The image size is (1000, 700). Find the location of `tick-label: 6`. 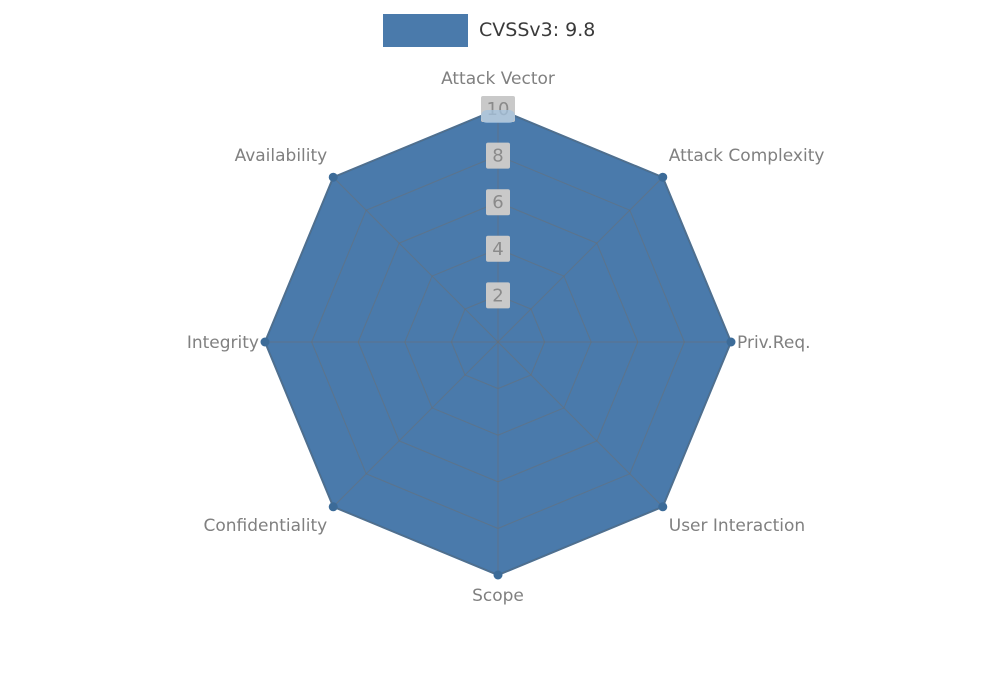

tick-label: 6 is located at coordinates (497, 202).